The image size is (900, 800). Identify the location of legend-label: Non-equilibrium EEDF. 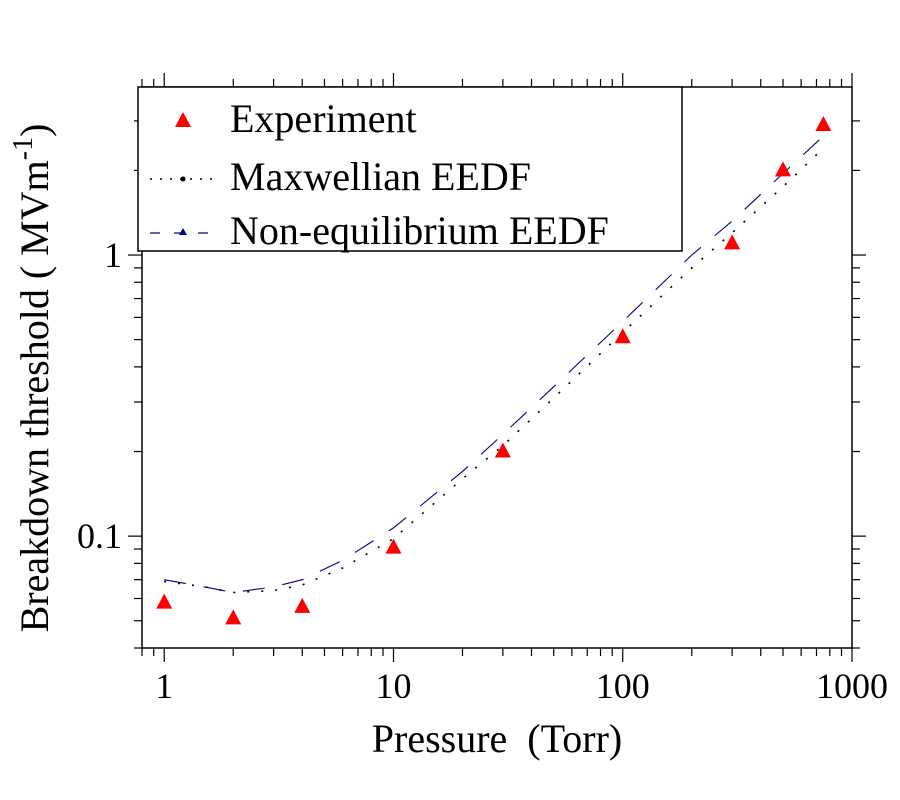
(419, 230).